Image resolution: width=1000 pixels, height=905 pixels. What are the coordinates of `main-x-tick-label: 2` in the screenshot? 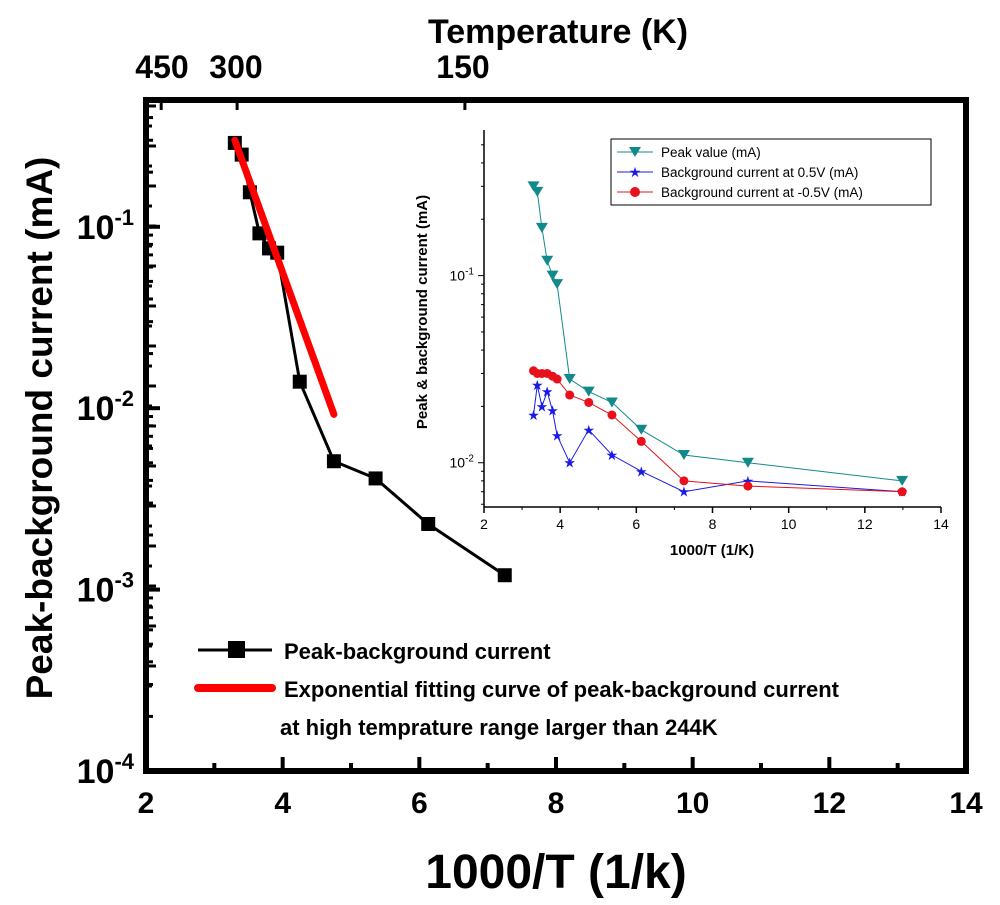 It's located at (146, 803).